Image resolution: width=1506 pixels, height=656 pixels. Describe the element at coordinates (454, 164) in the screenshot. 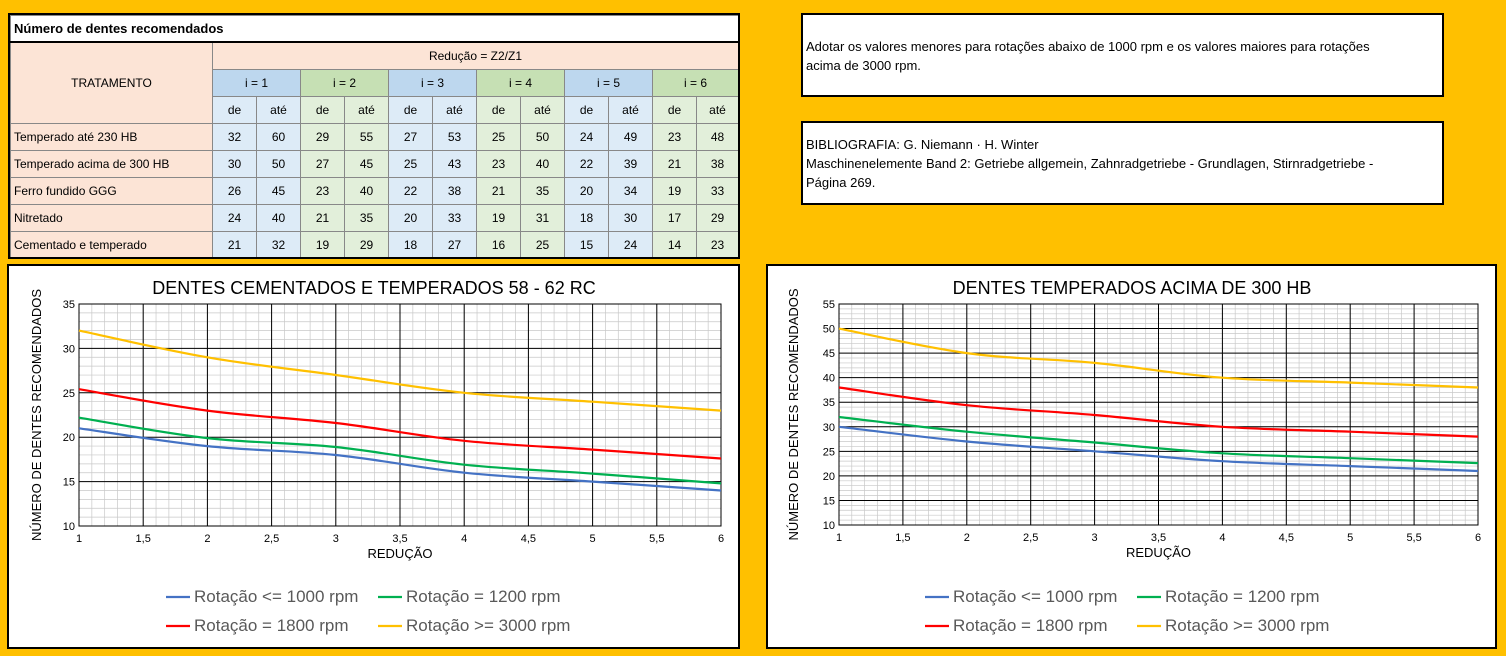

I see `table-cell: 43` at that location.